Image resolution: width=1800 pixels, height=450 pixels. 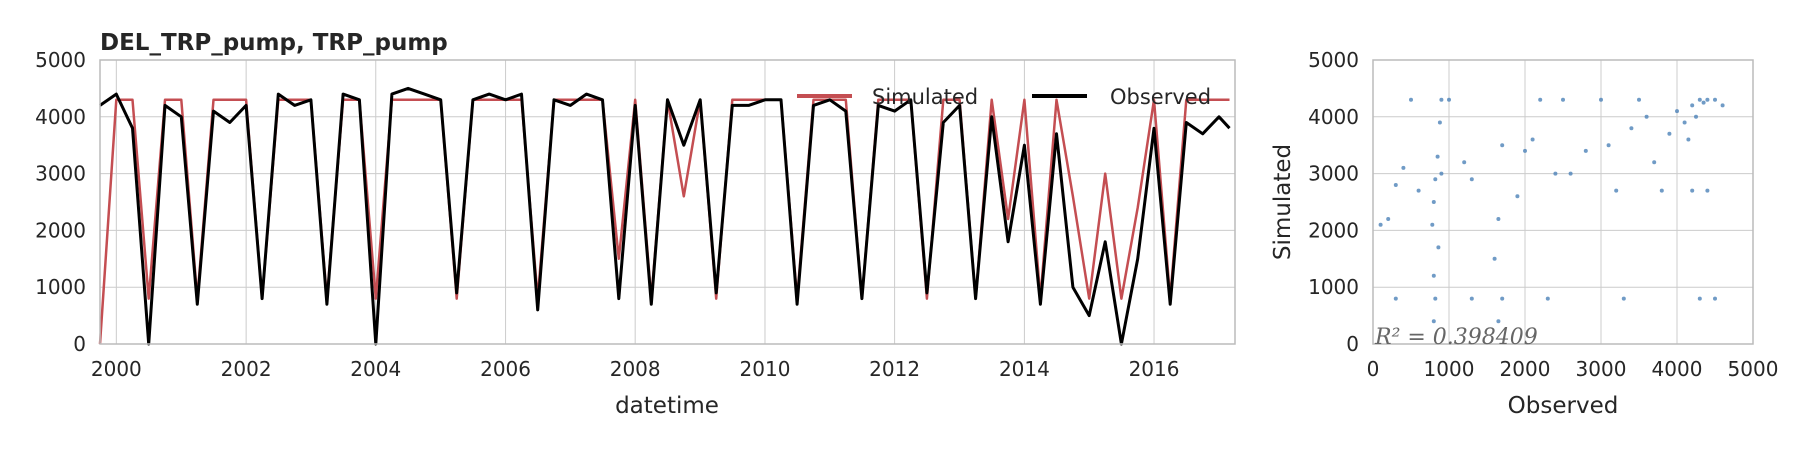 I want to click on x-tick-label: 2010, so click(x=765, y=369).